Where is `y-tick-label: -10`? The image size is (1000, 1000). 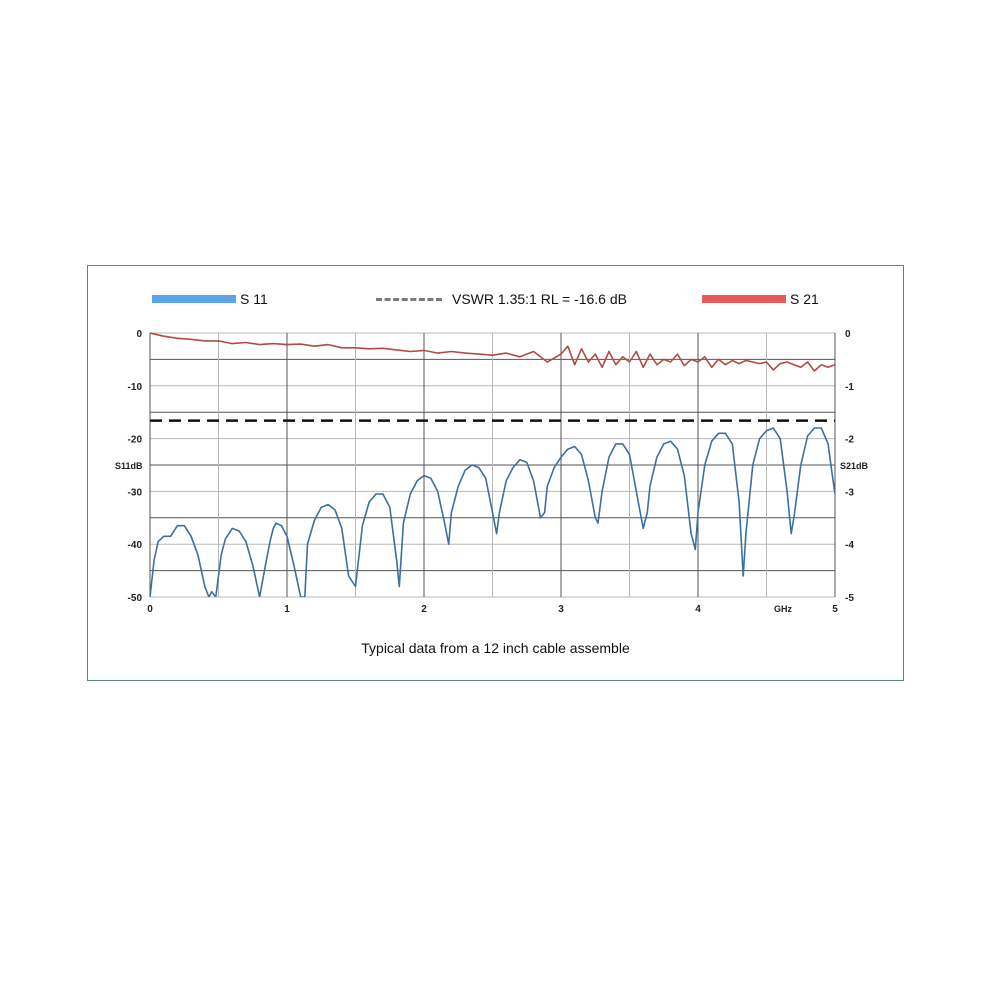 y-tick-label: -10 is located at coordinates (135, 387).